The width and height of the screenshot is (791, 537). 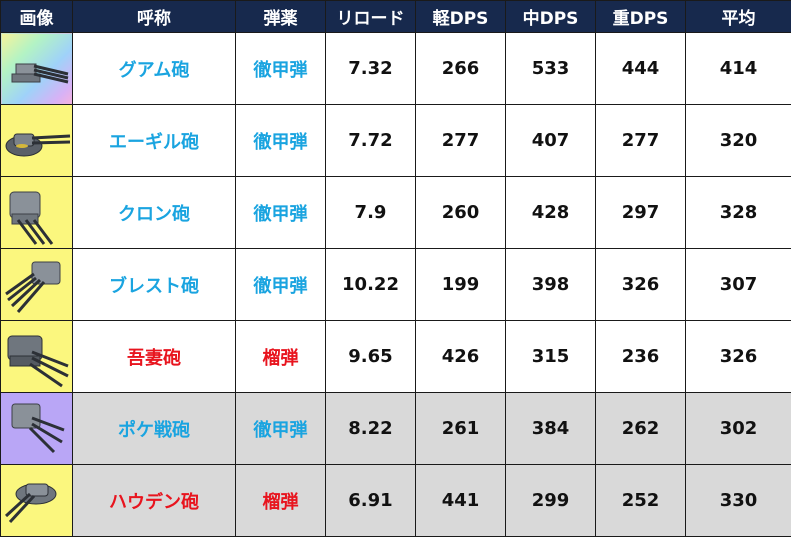 What do you see at coordinates (550, 428) in the screenshot?
I see `row-medium-dps: 384` at bounding box center [550, 428].